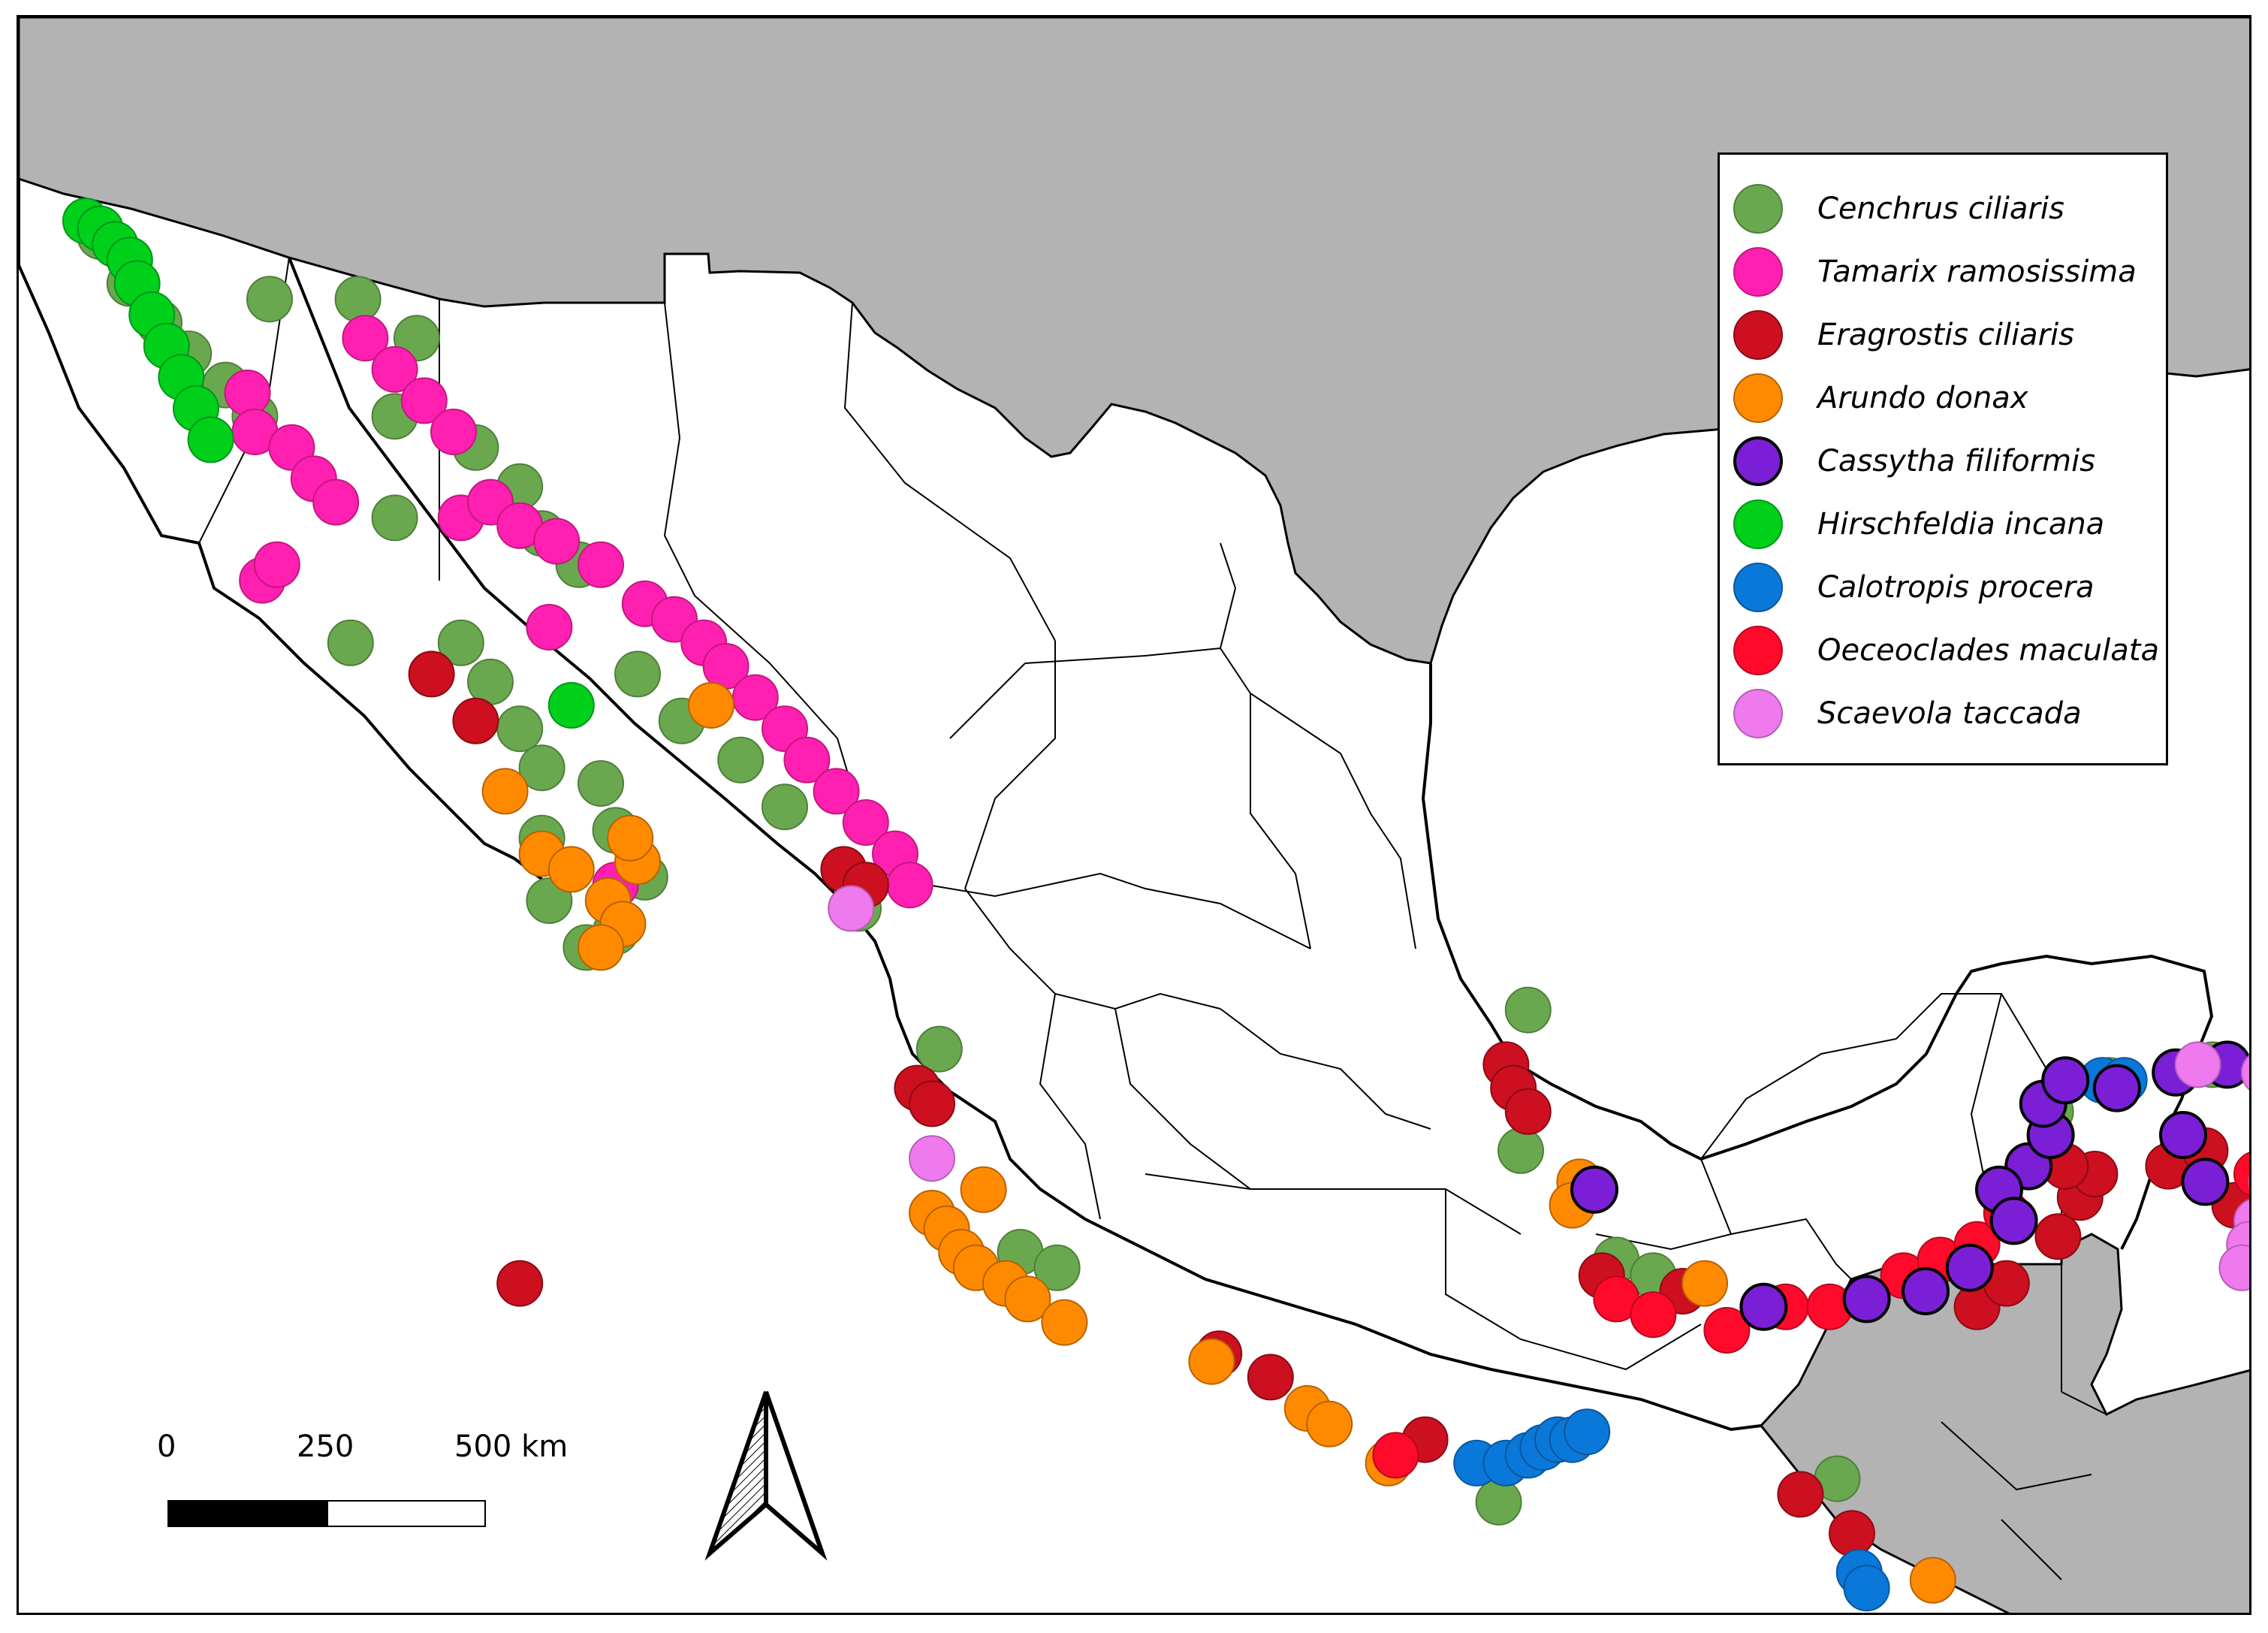 The width and height of the screenshot is (2268, 1633). What do you see at coordinates (2024, 1422) in the screenshot?
I see `belize-guatemala-border` at bounding box center [2024, 1422].